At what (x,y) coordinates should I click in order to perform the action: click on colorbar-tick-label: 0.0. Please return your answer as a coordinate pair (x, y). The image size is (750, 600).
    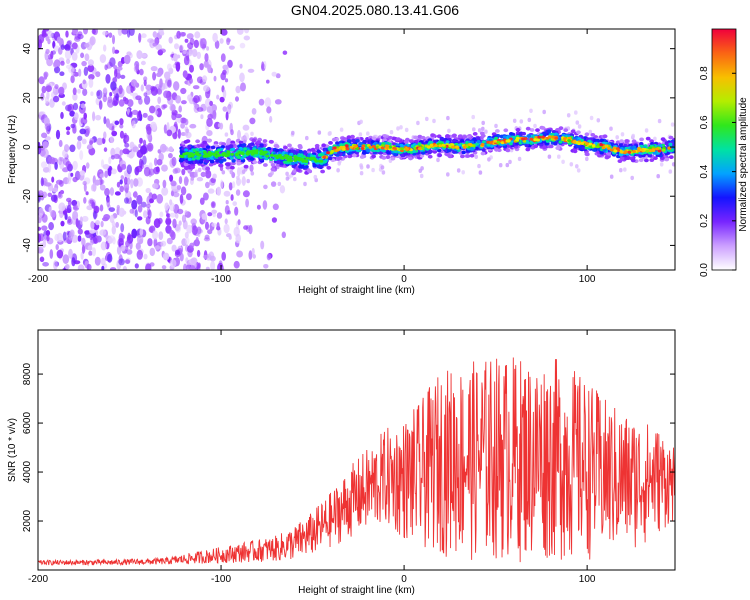
    Looking at the image, I should click on (704, 270).